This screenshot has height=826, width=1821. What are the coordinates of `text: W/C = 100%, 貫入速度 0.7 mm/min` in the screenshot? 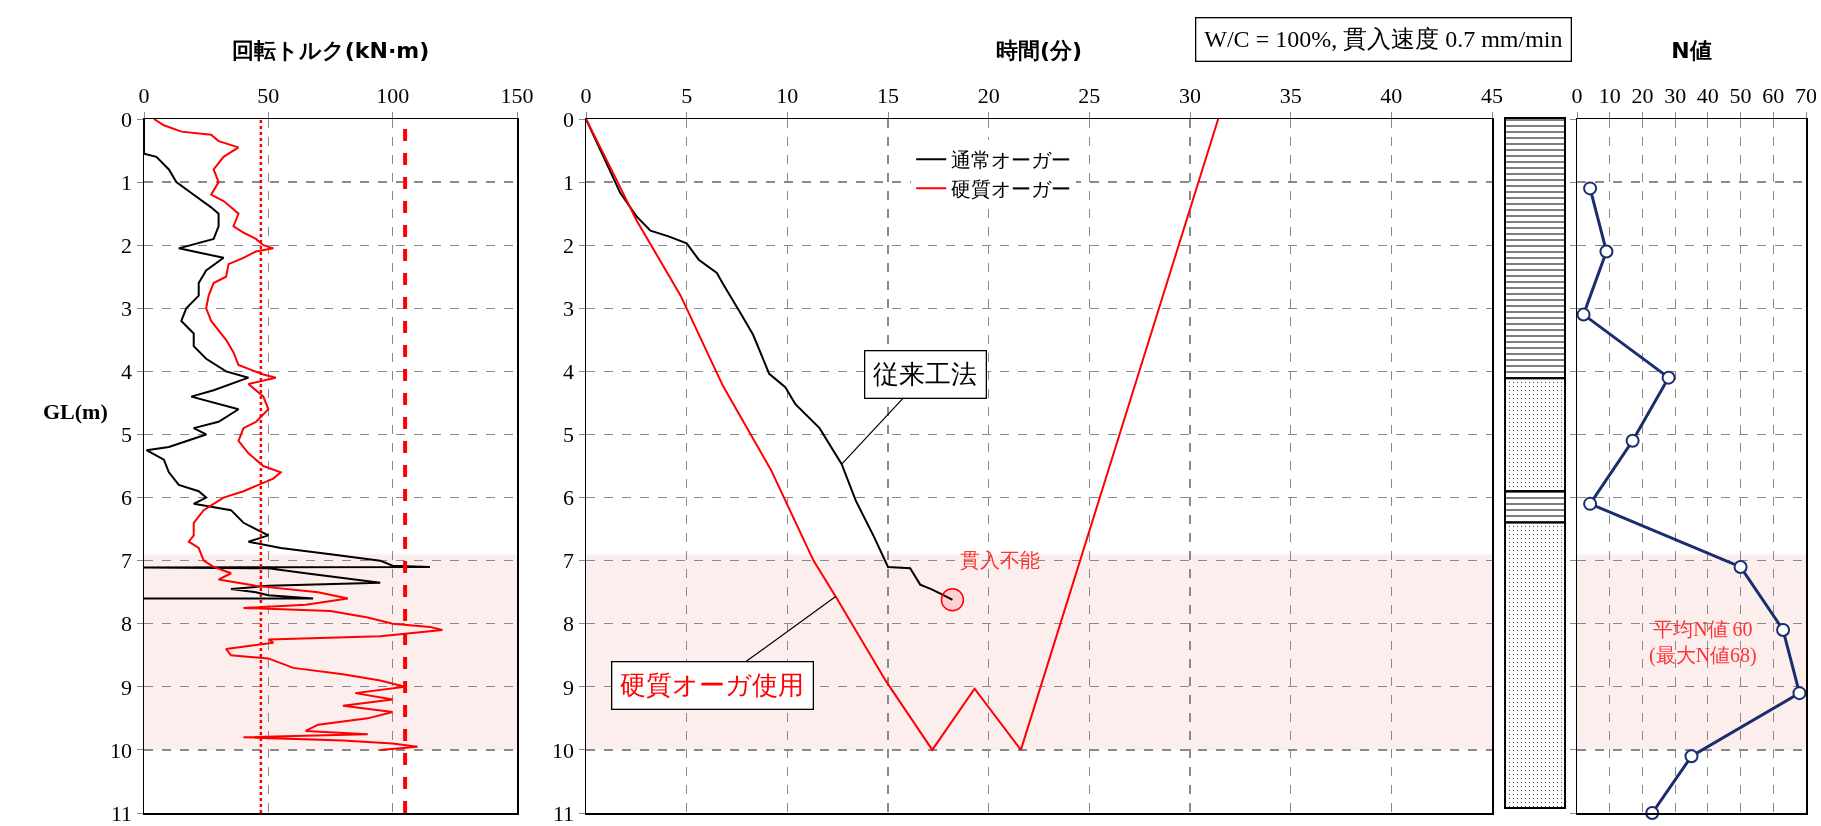 It's located at (1383, 39).